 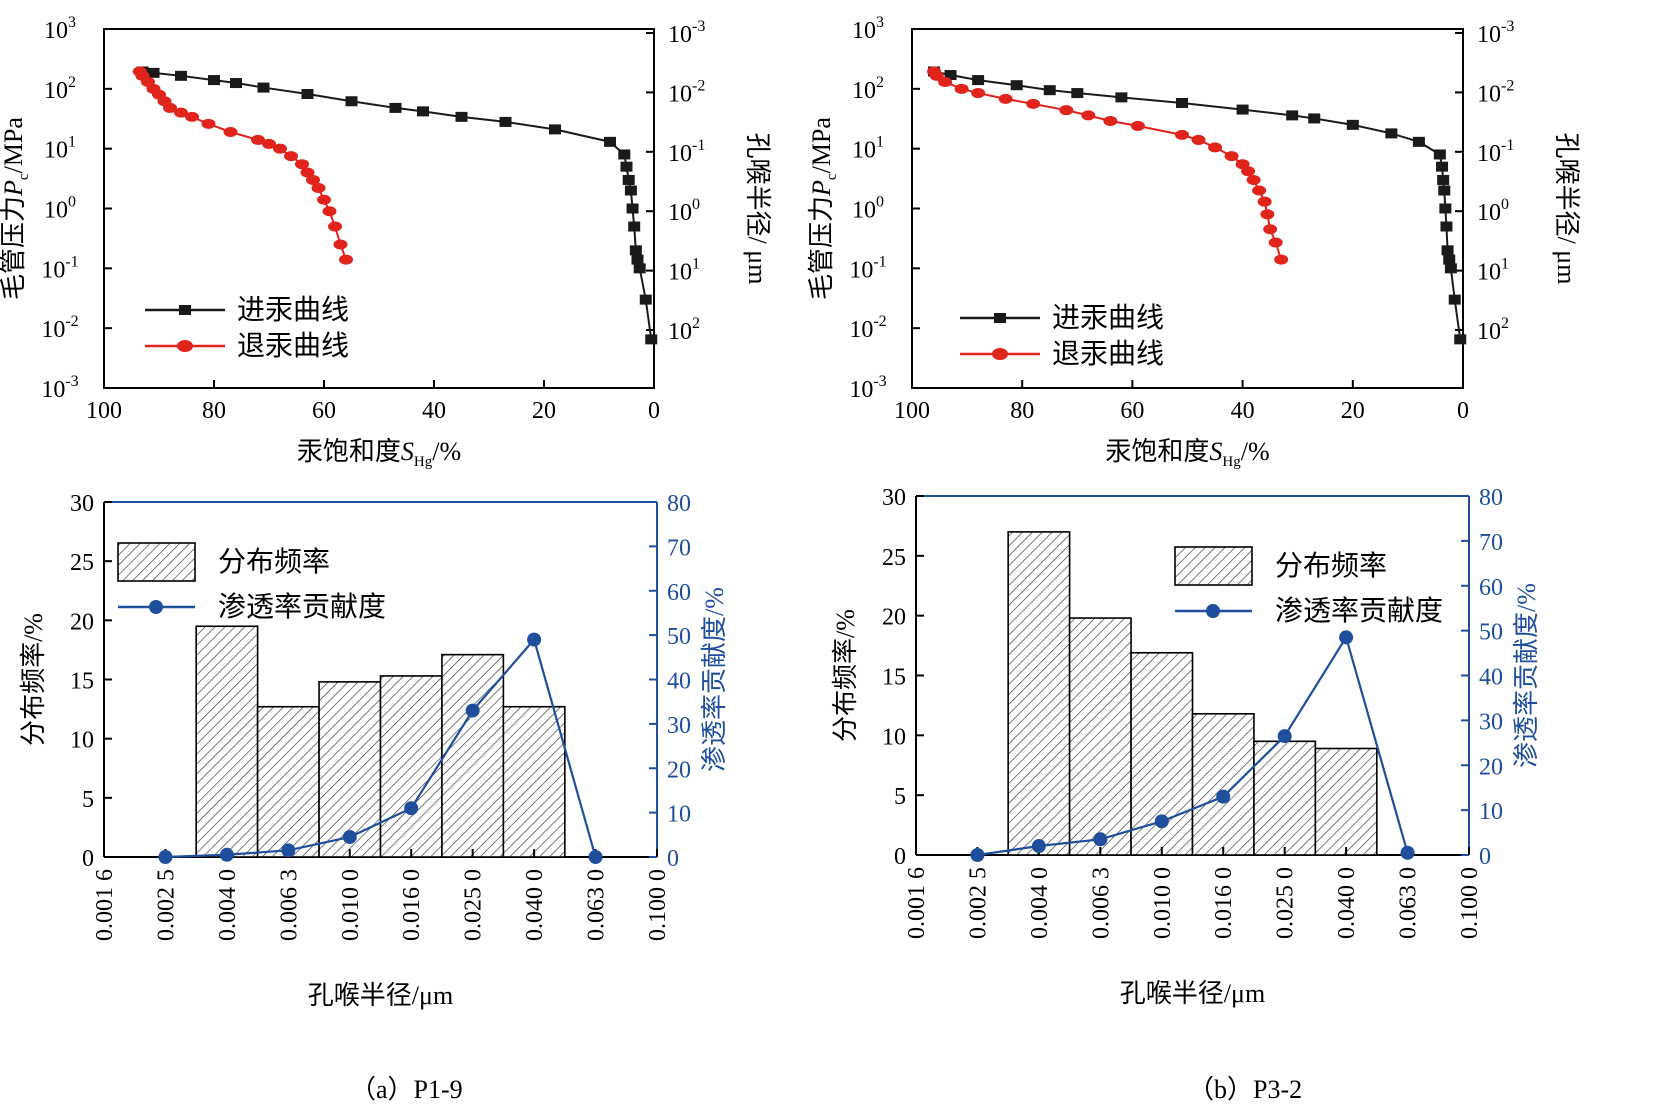 What do you see at coordinates (684, 211) in the screenshot?
I see `y-tick-label-right: 10⁰` at bounding box center [684, 211].